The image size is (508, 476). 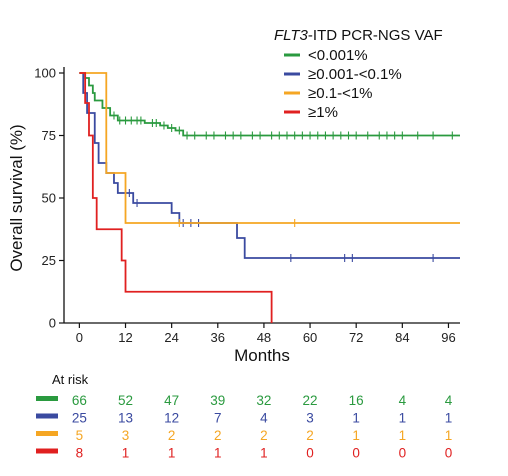 I want to click on legend-entry: <0.001%, so click(x=338, y=55).